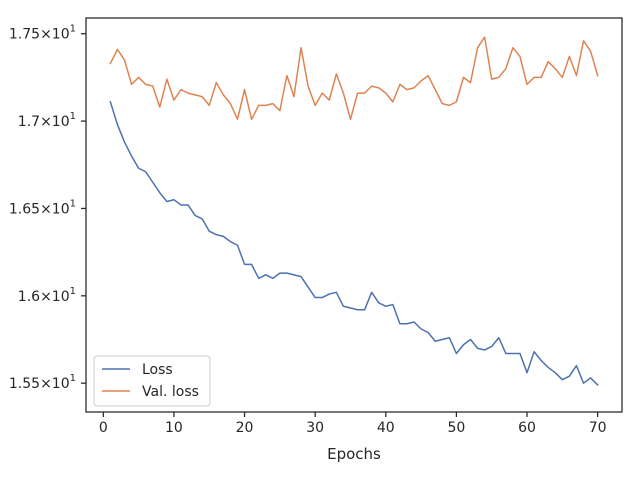 This screenshot has height=480, width=640. What do you see at coordinates (598, 428) in the screenshot?
I see `x-tick-label: 70` at bounding box center [598, 428].